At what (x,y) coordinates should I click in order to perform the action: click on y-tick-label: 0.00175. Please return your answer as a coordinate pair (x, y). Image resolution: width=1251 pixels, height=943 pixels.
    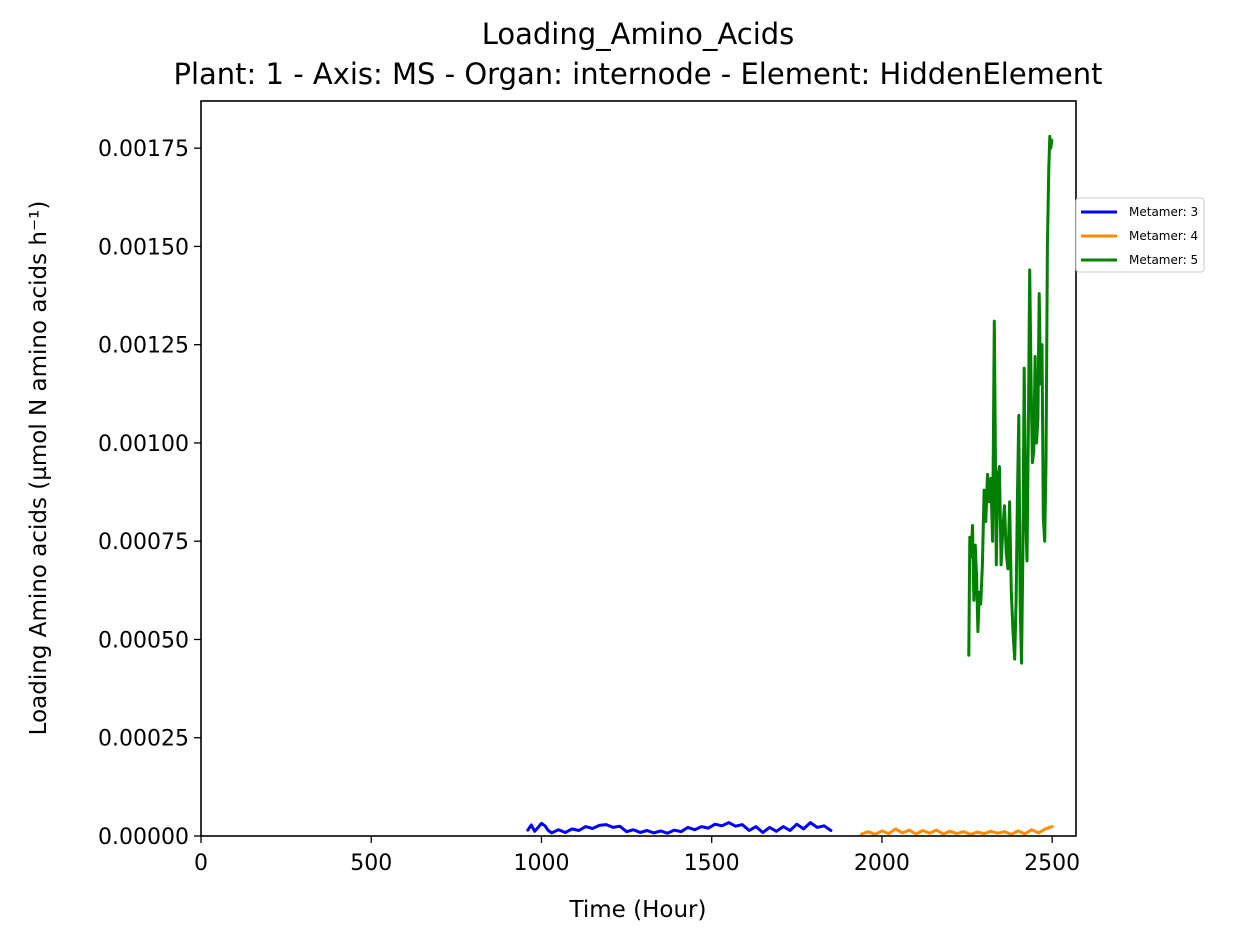
    Looking at the image, I should click on (143, 149).